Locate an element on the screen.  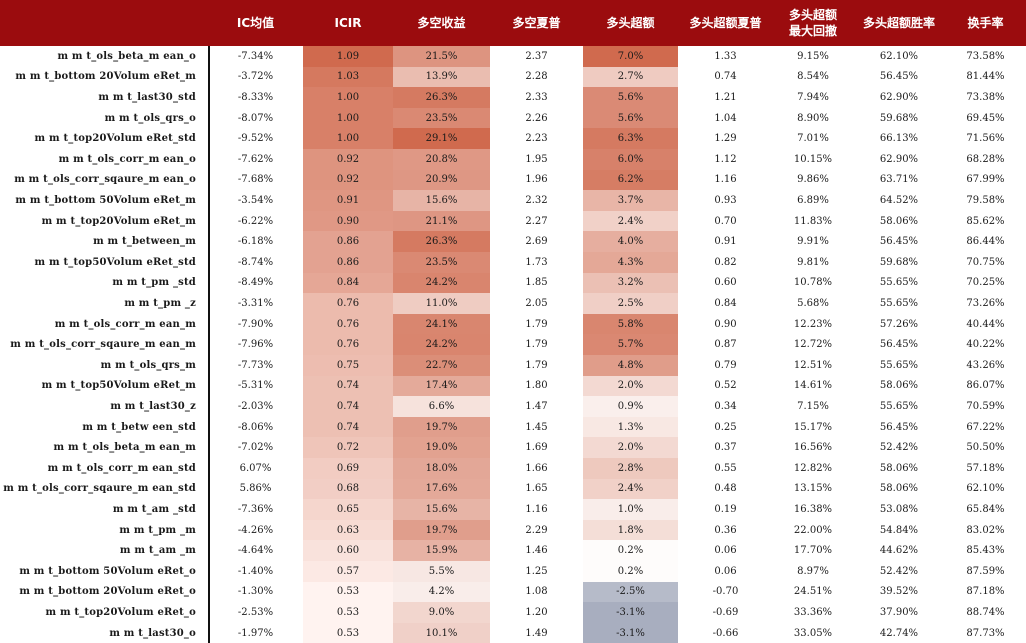
ls-cell: 10.1% is located at coordinates (441, 632).